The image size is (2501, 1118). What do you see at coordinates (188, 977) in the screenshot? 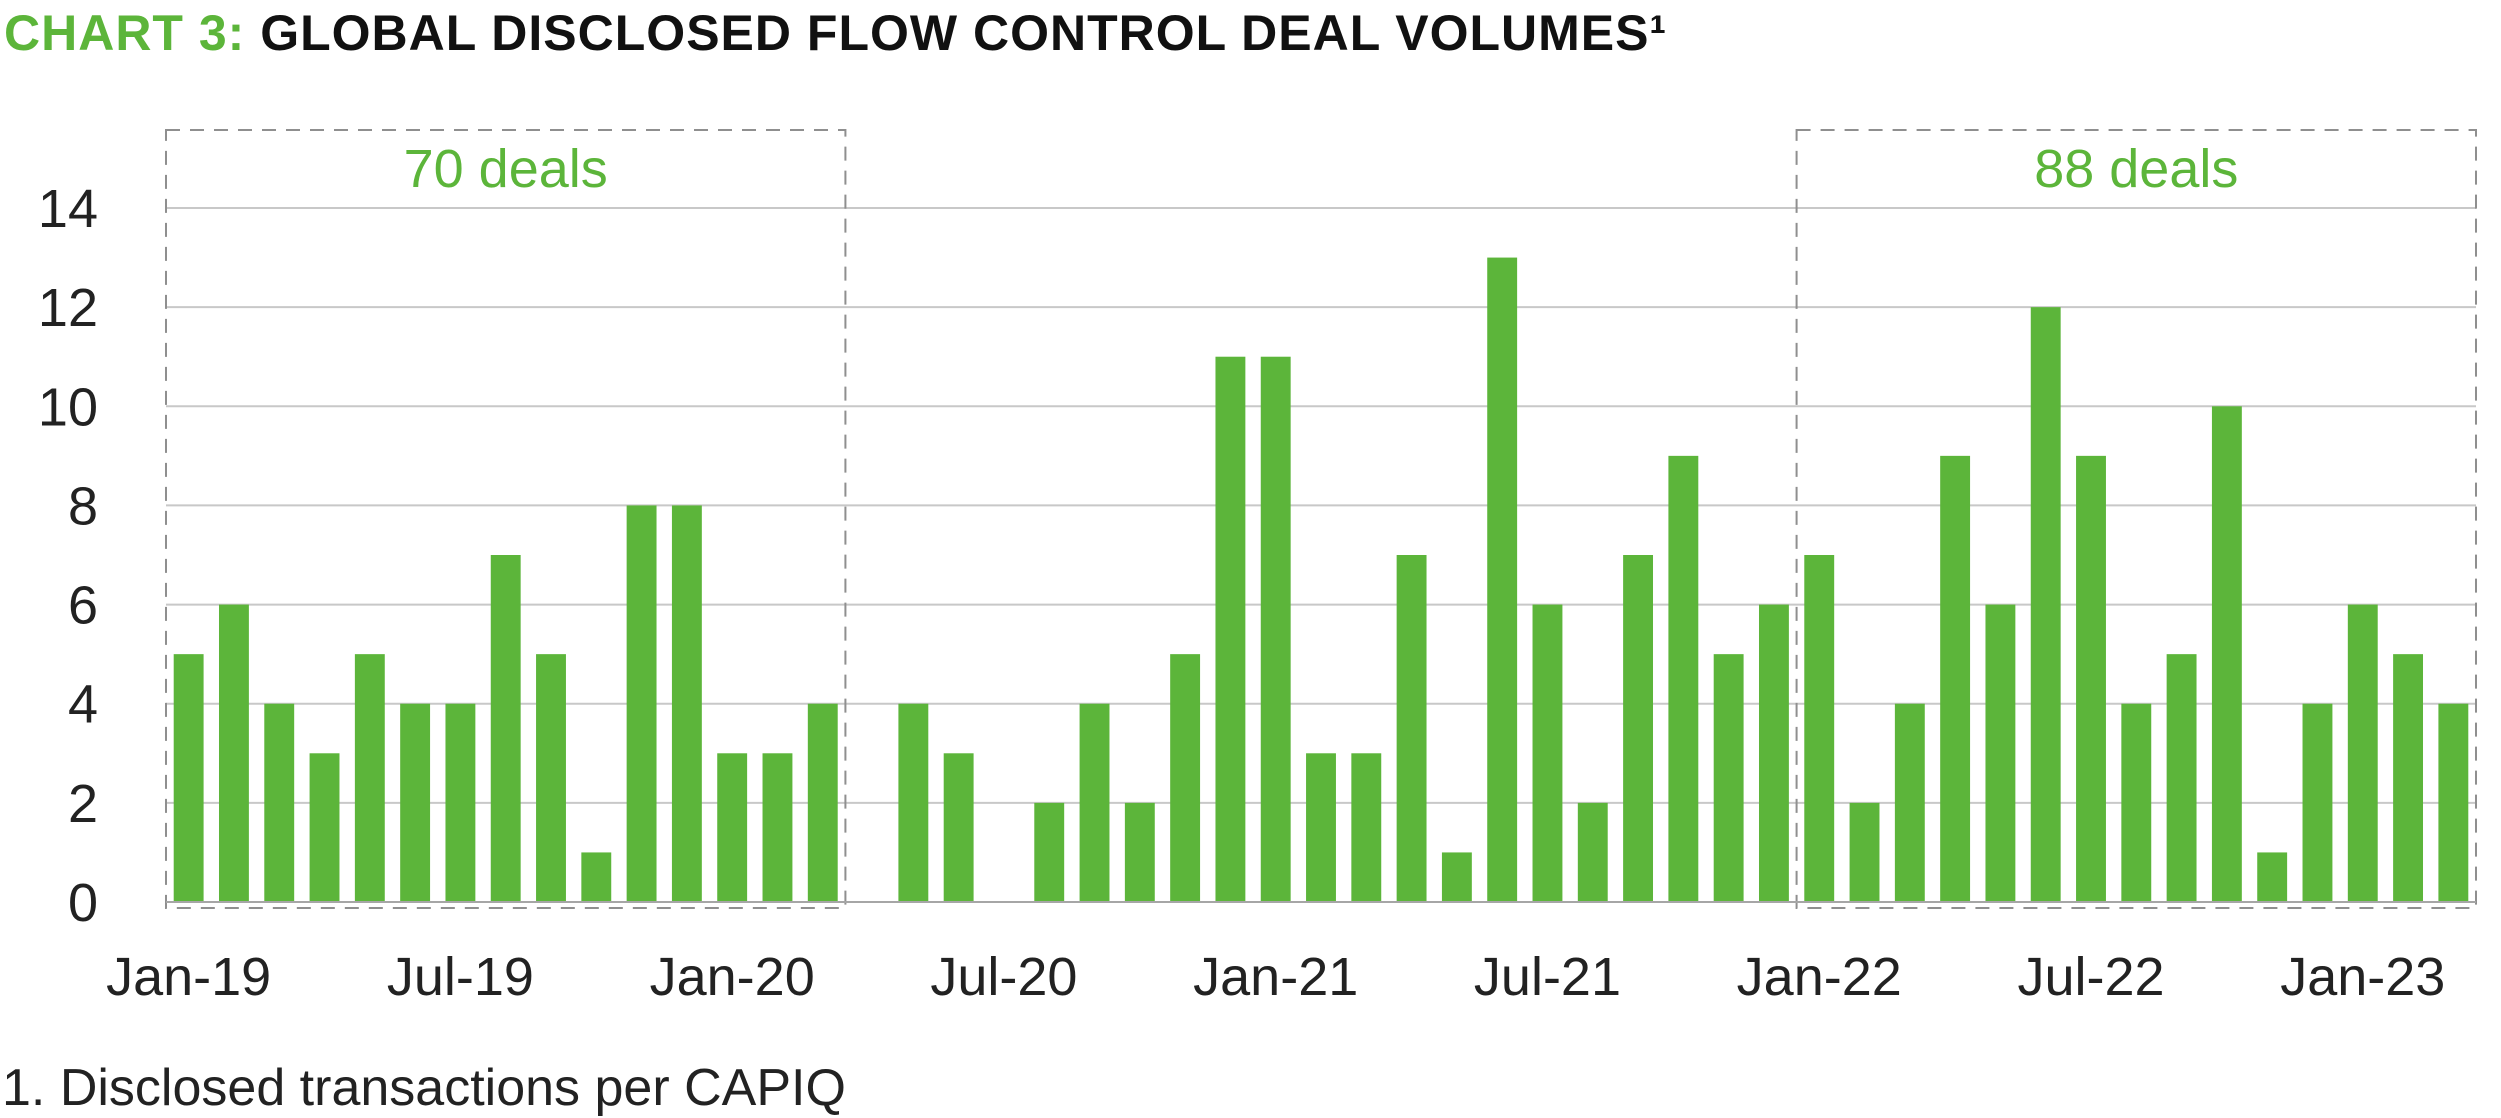
I see `x-tick-label-Jan-19: Jan-19` at bounding box center [188, 977].